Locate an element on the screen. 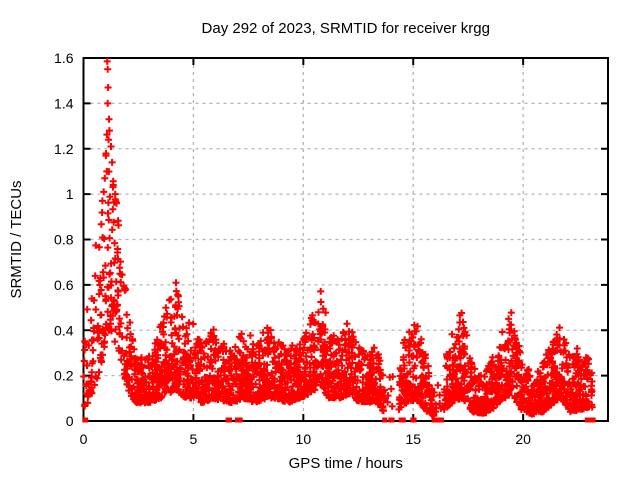 The image size is (640, 480). x-tick-label: 10 is located at coordinates (304, 439).